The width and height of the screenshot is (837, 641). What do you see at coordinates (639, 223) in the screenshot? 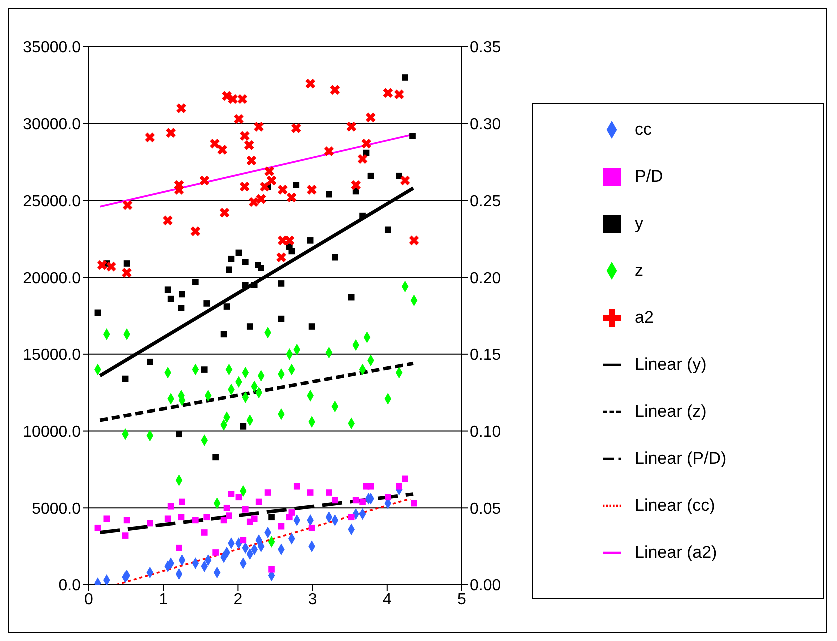
I see `legend-label: y` at bounding box center [639, 223].